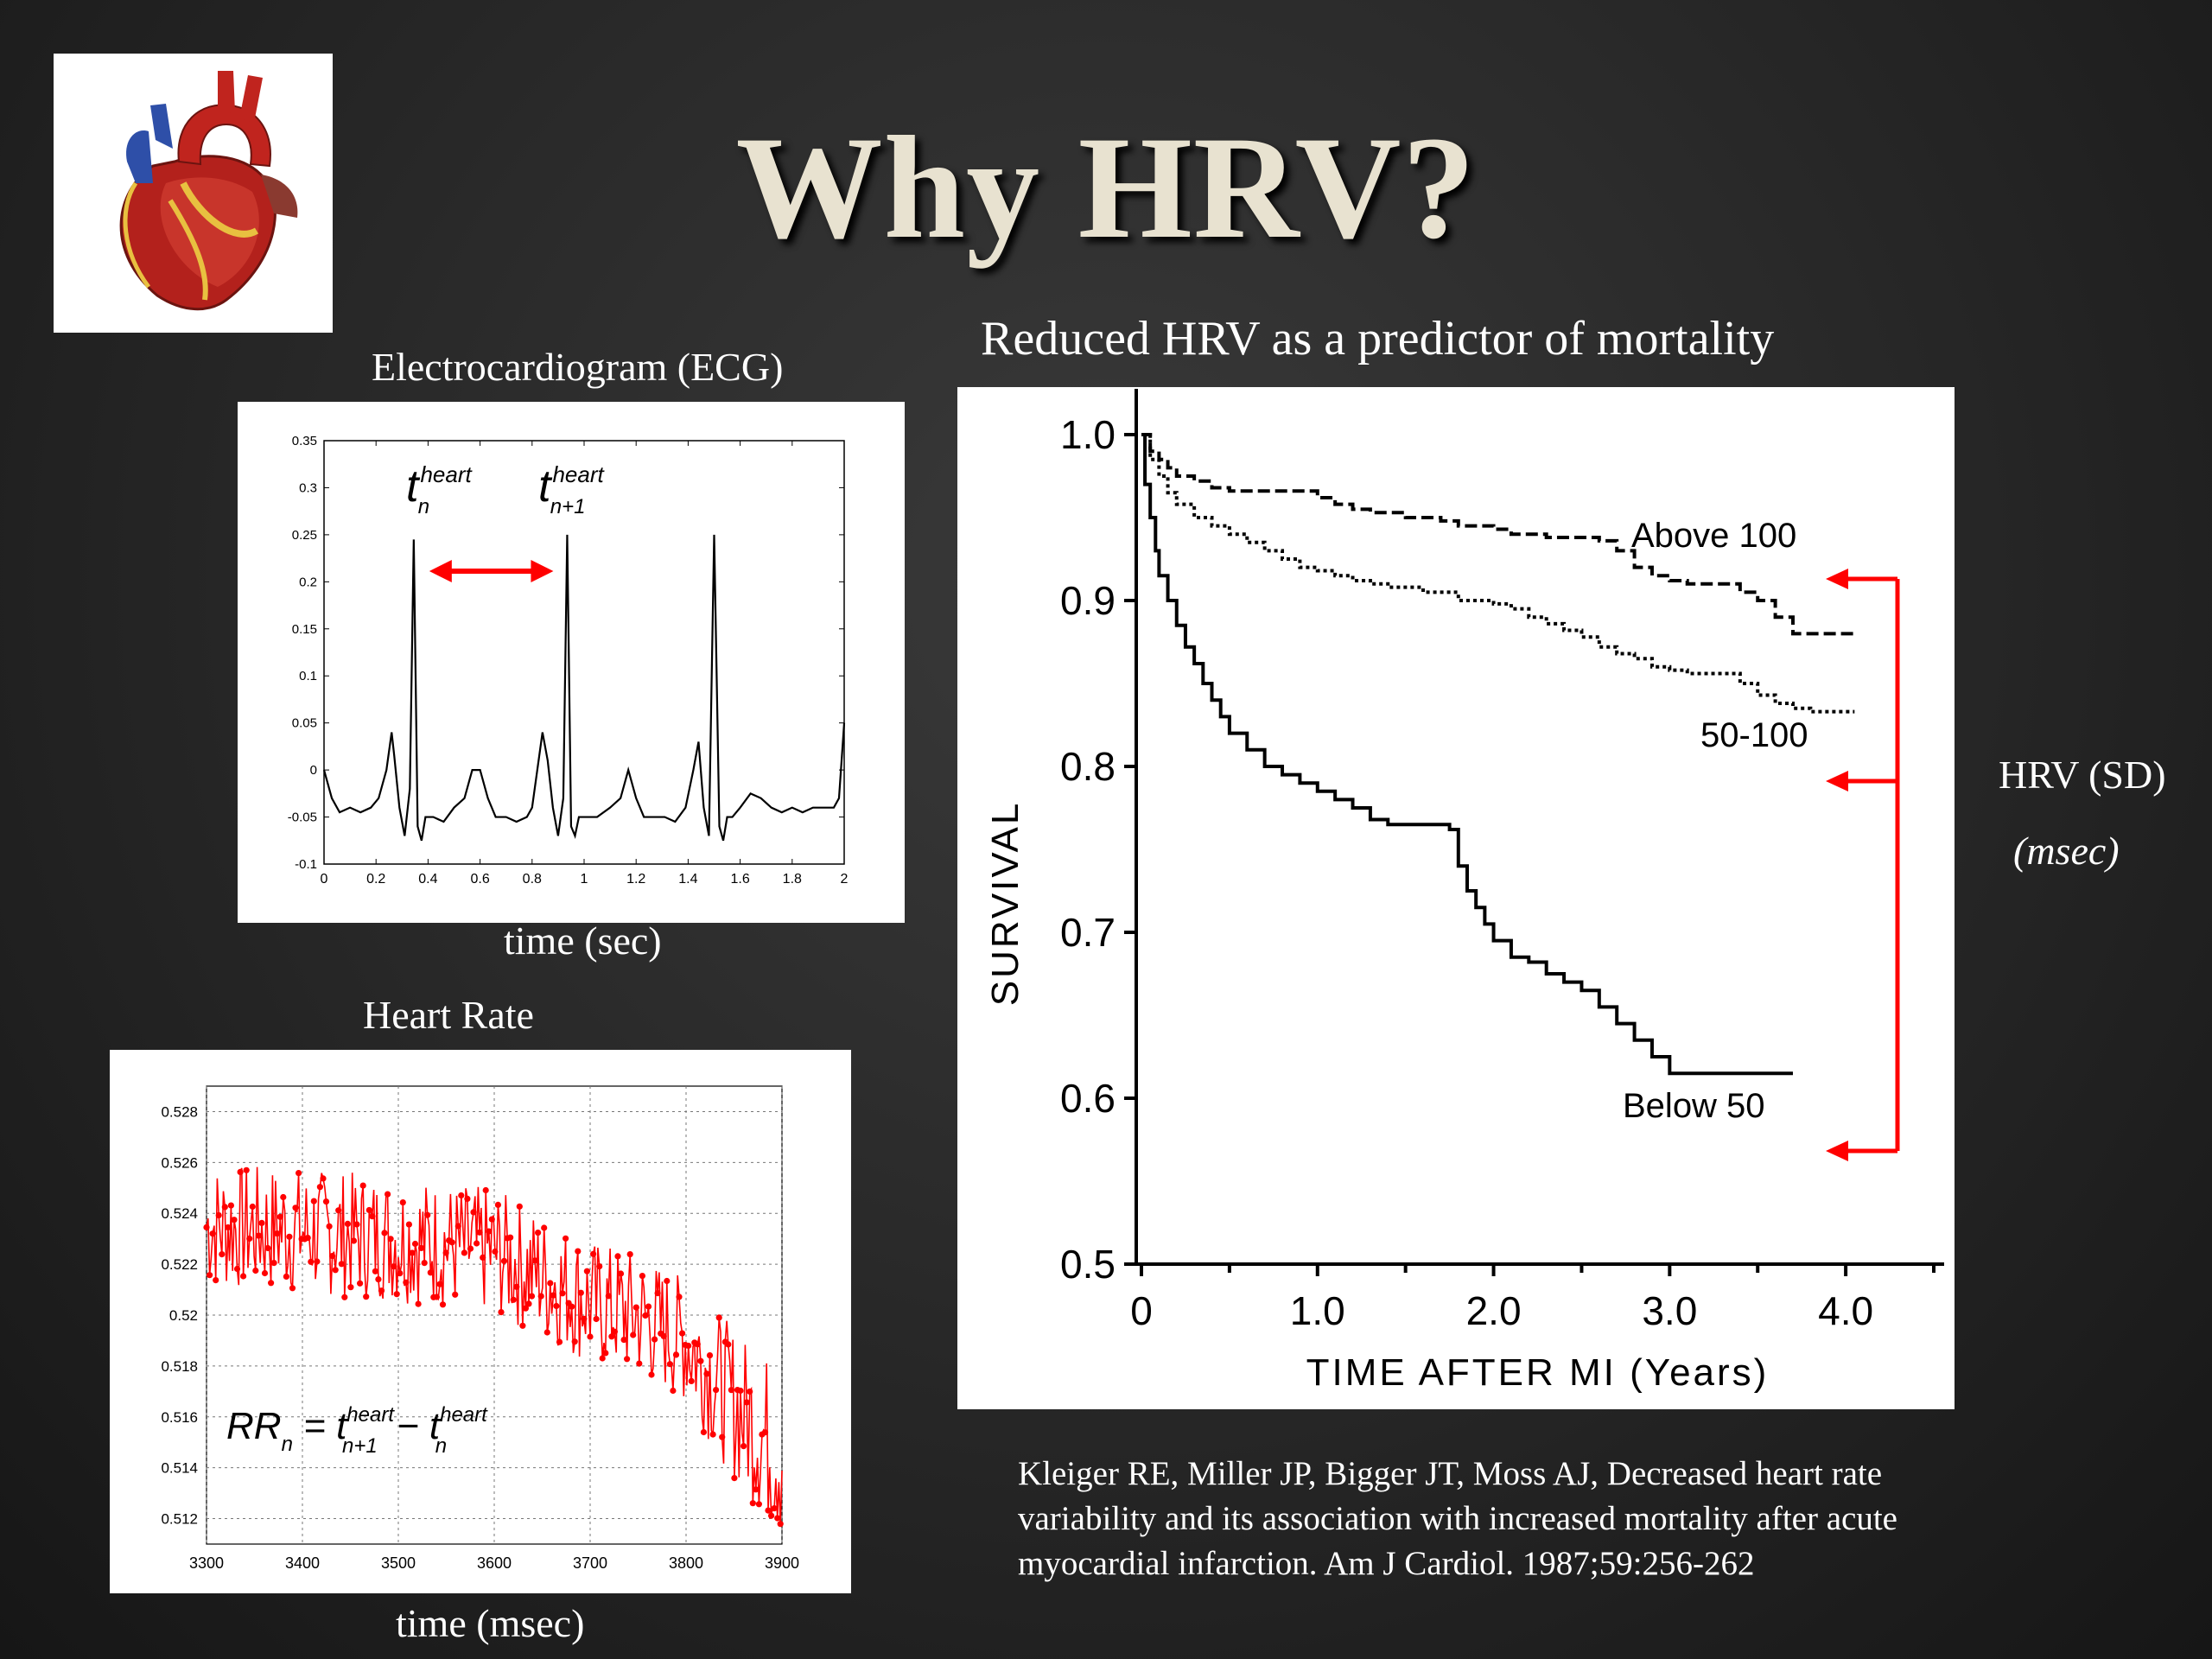 The height and width of the screenshot is (1659, 2212). What do you see at coordinates (1088, 1098) in the screenshot?
I see `km-y-tick-label: 0.6` at bounding box center [1088, 1098].